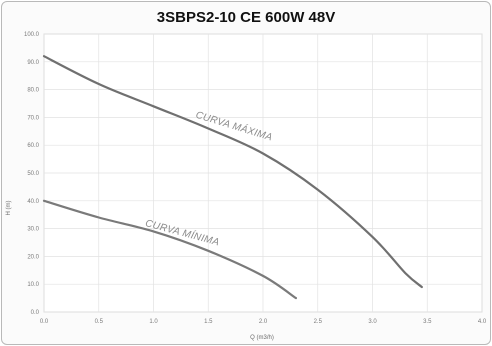  Describe the element at coordinates (33, 63) in the screenshot. I see `y-tick-label: 90.0` at that location.